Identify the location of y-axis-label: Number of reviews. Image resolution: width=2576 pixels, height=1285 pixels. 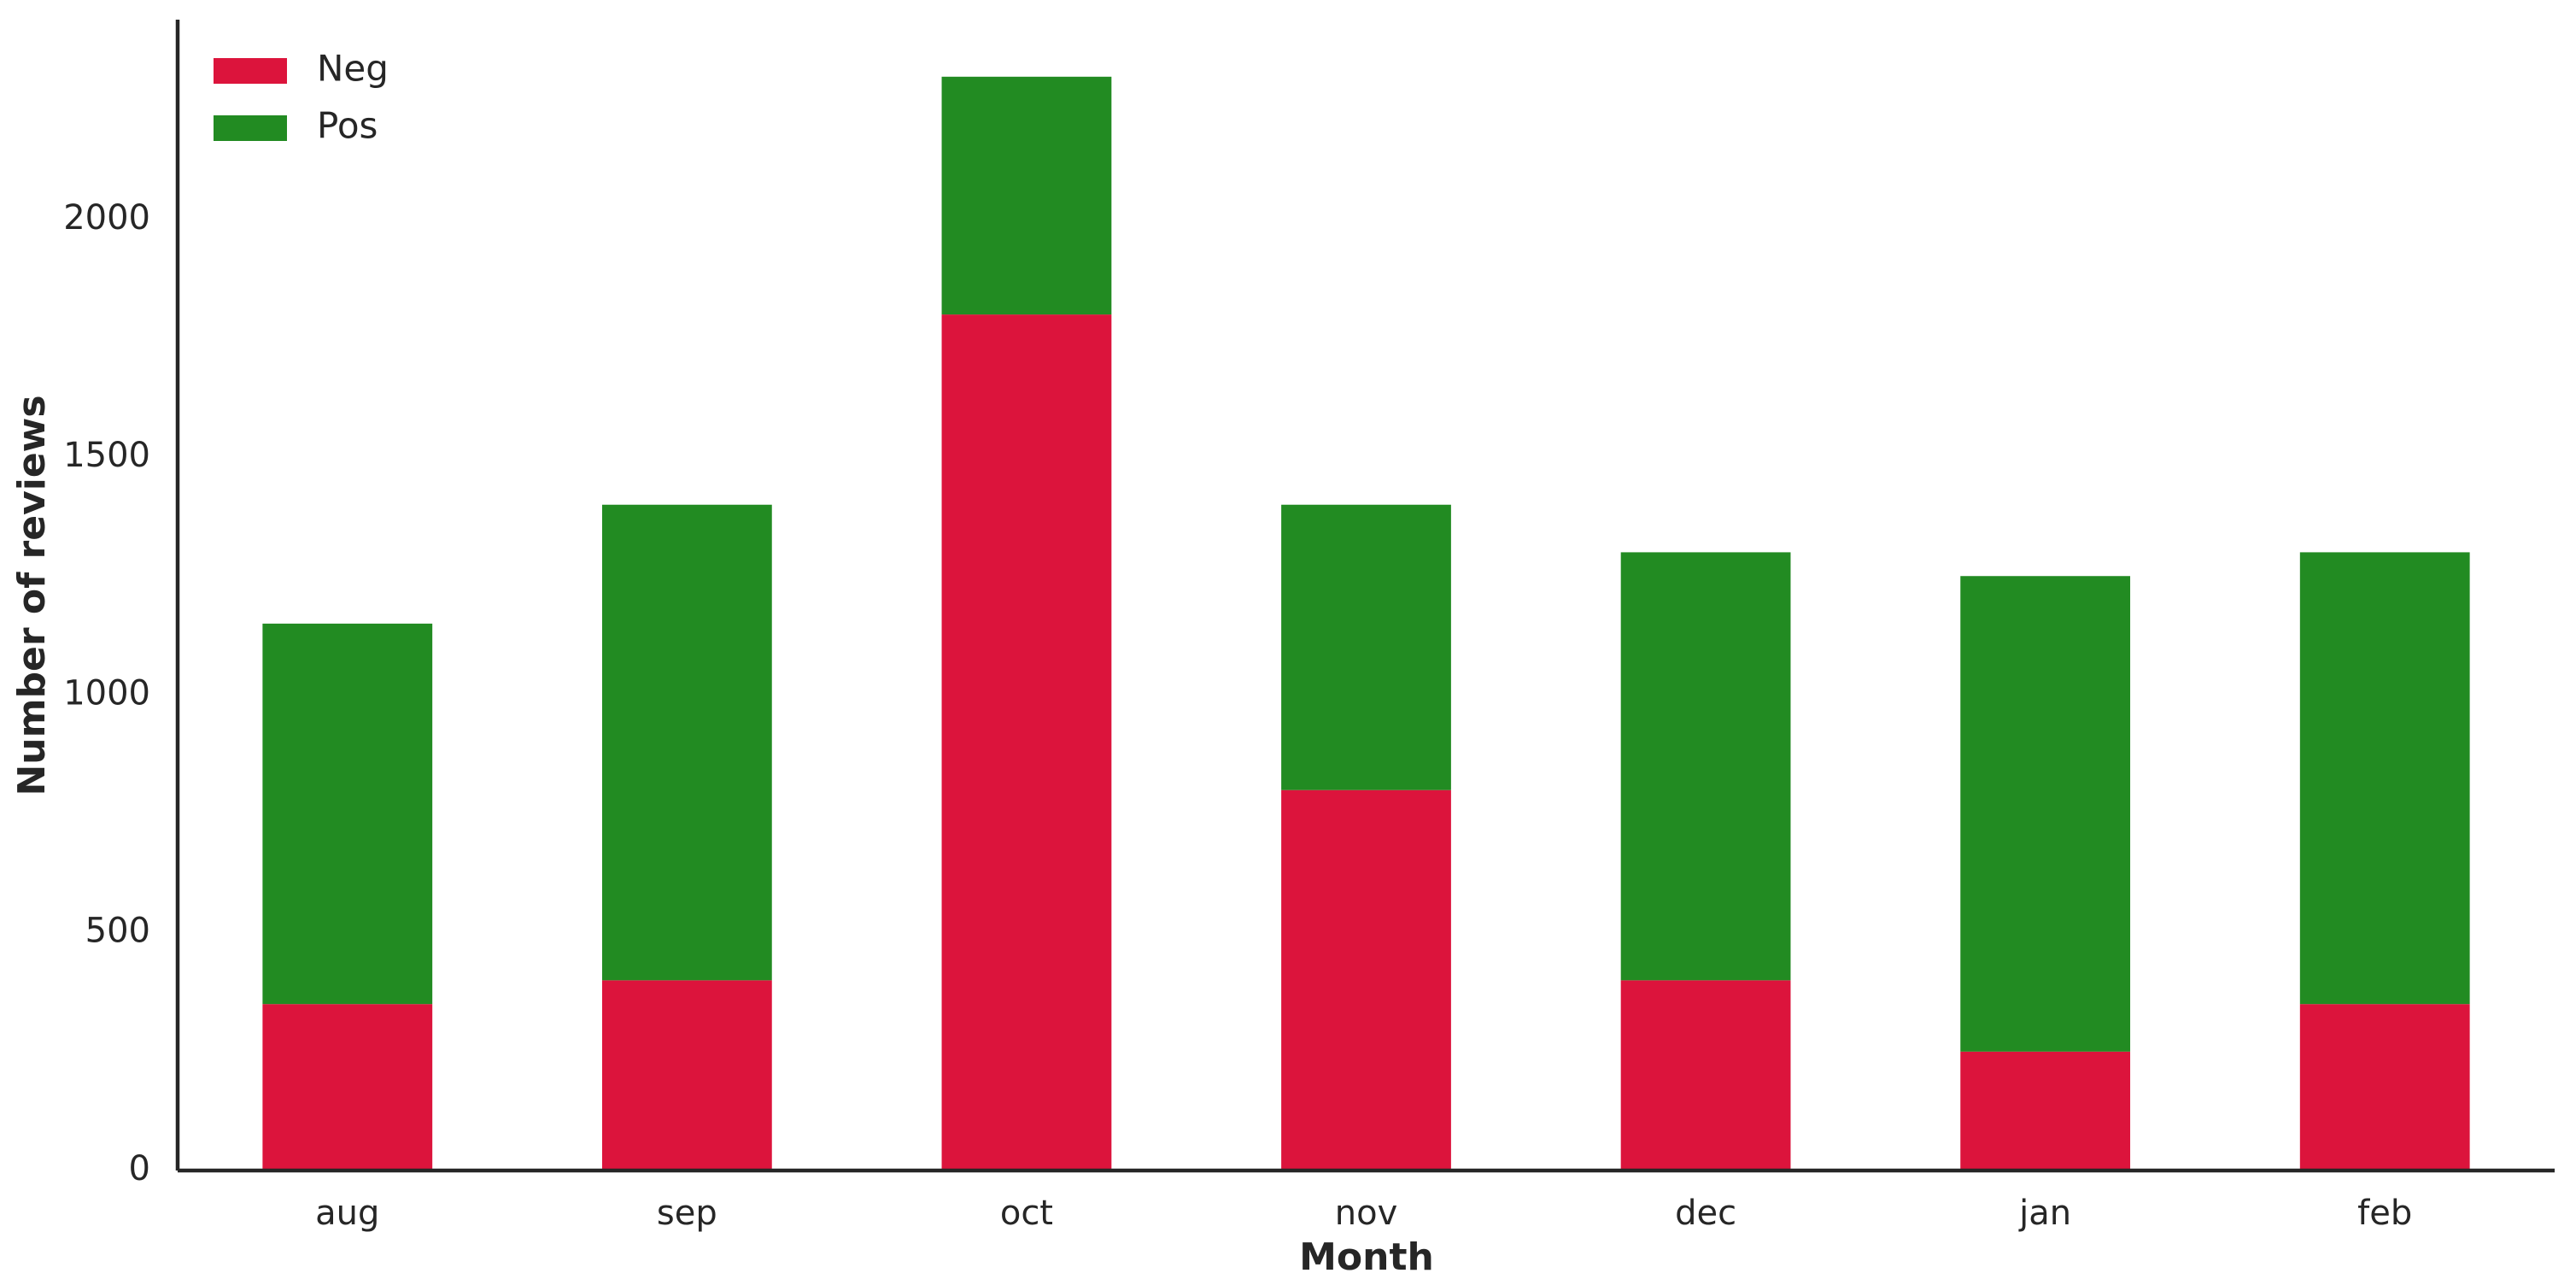
(32, 595).